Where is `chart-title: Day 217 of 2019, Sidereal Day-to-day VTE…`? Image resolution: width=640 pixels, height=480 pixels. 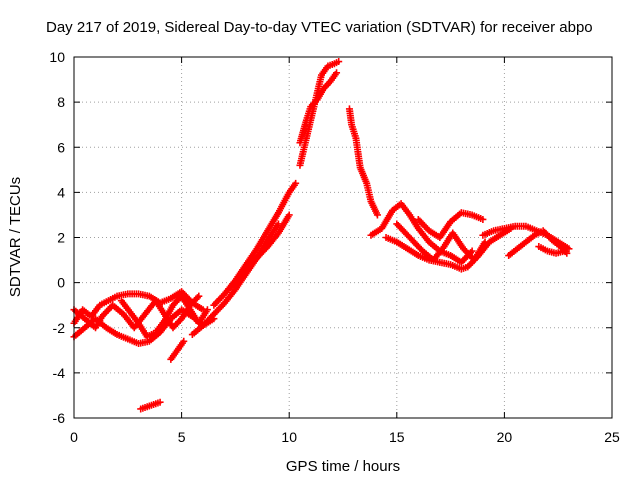
chart-title: Day 217 of 2019, Sidereal Day-to-day VTE… is located at coordinates (319, 27).